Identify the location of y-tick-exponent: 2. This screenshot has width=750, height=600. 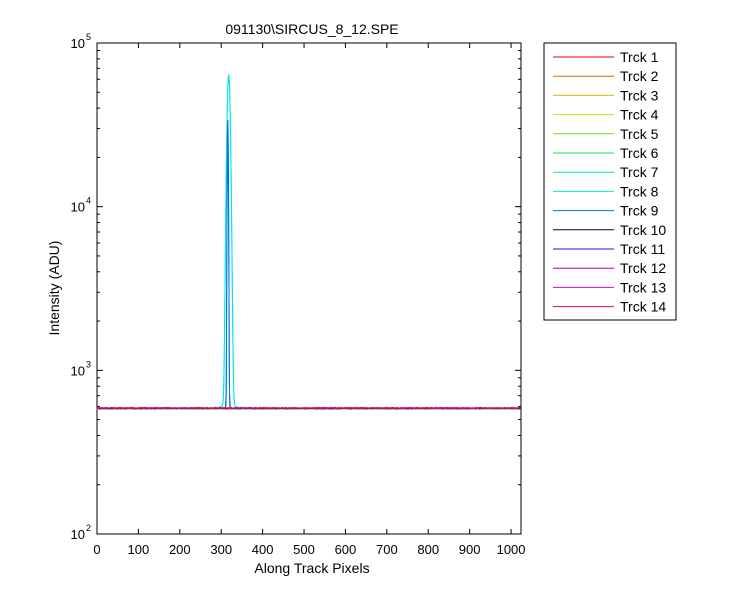
(88, 528).